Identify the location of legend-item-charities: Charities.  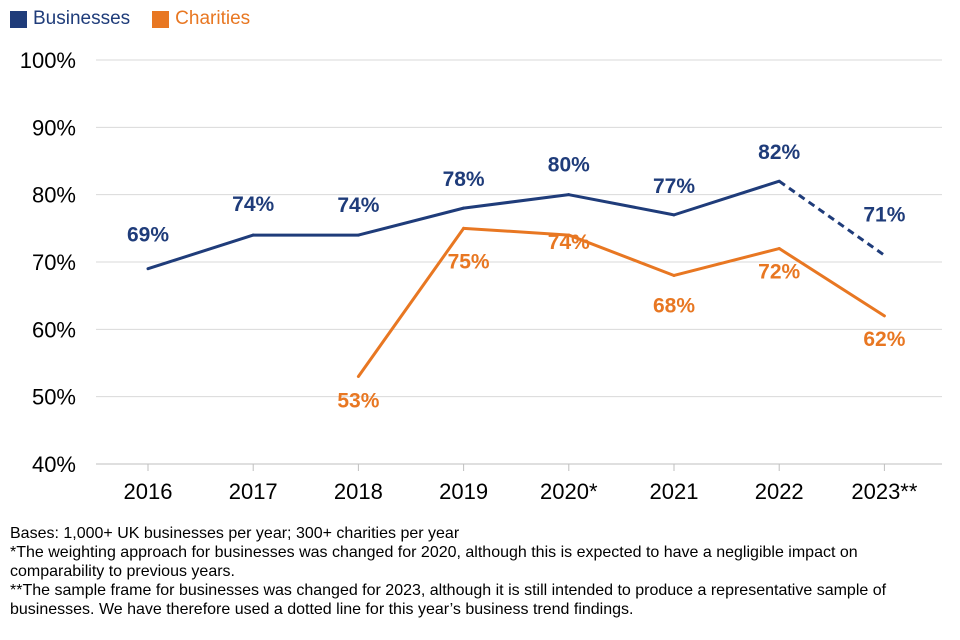
(201, 19).